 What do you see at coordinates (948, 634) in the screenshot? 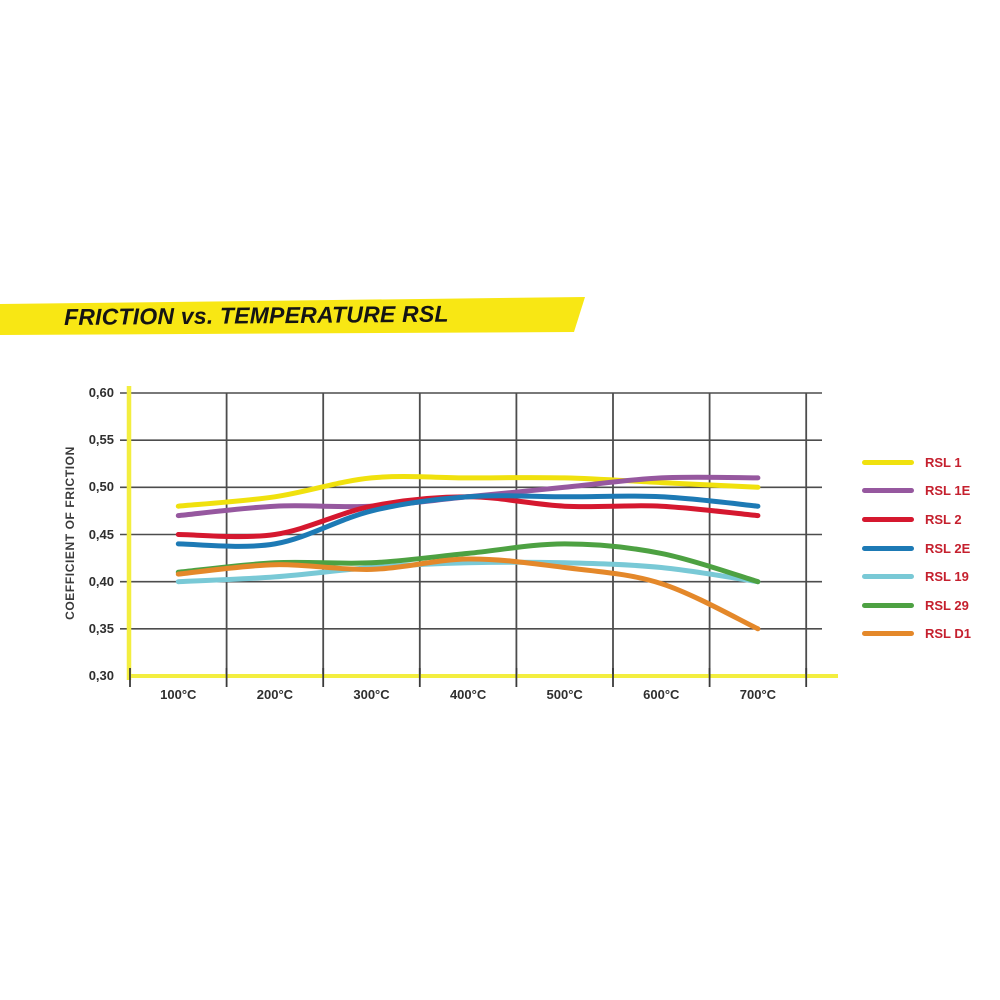
I see `legend-label: RSL D1` at bounding box center [948, 634].